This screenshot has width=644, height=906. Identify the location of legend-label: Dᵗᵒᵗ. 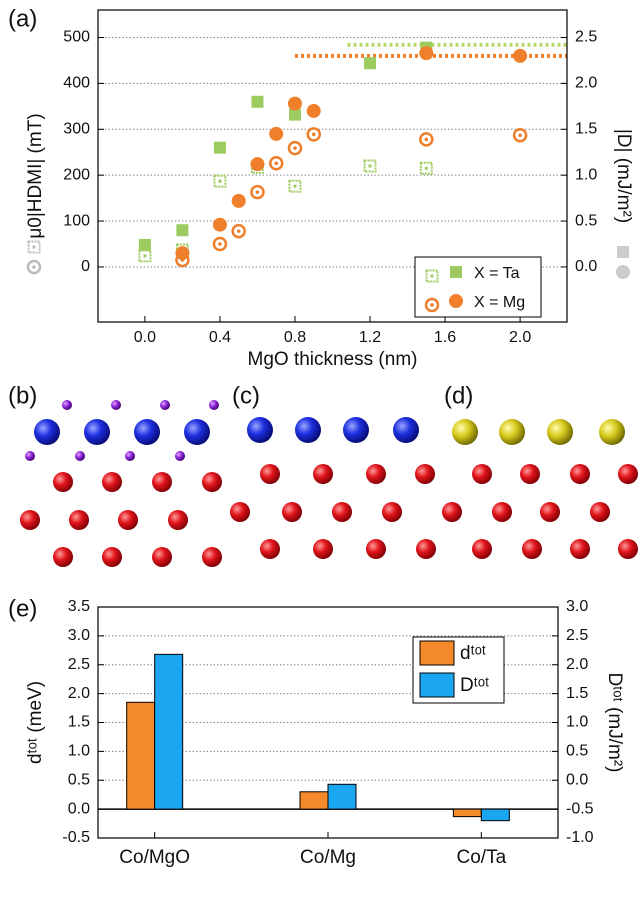
(474, 685).